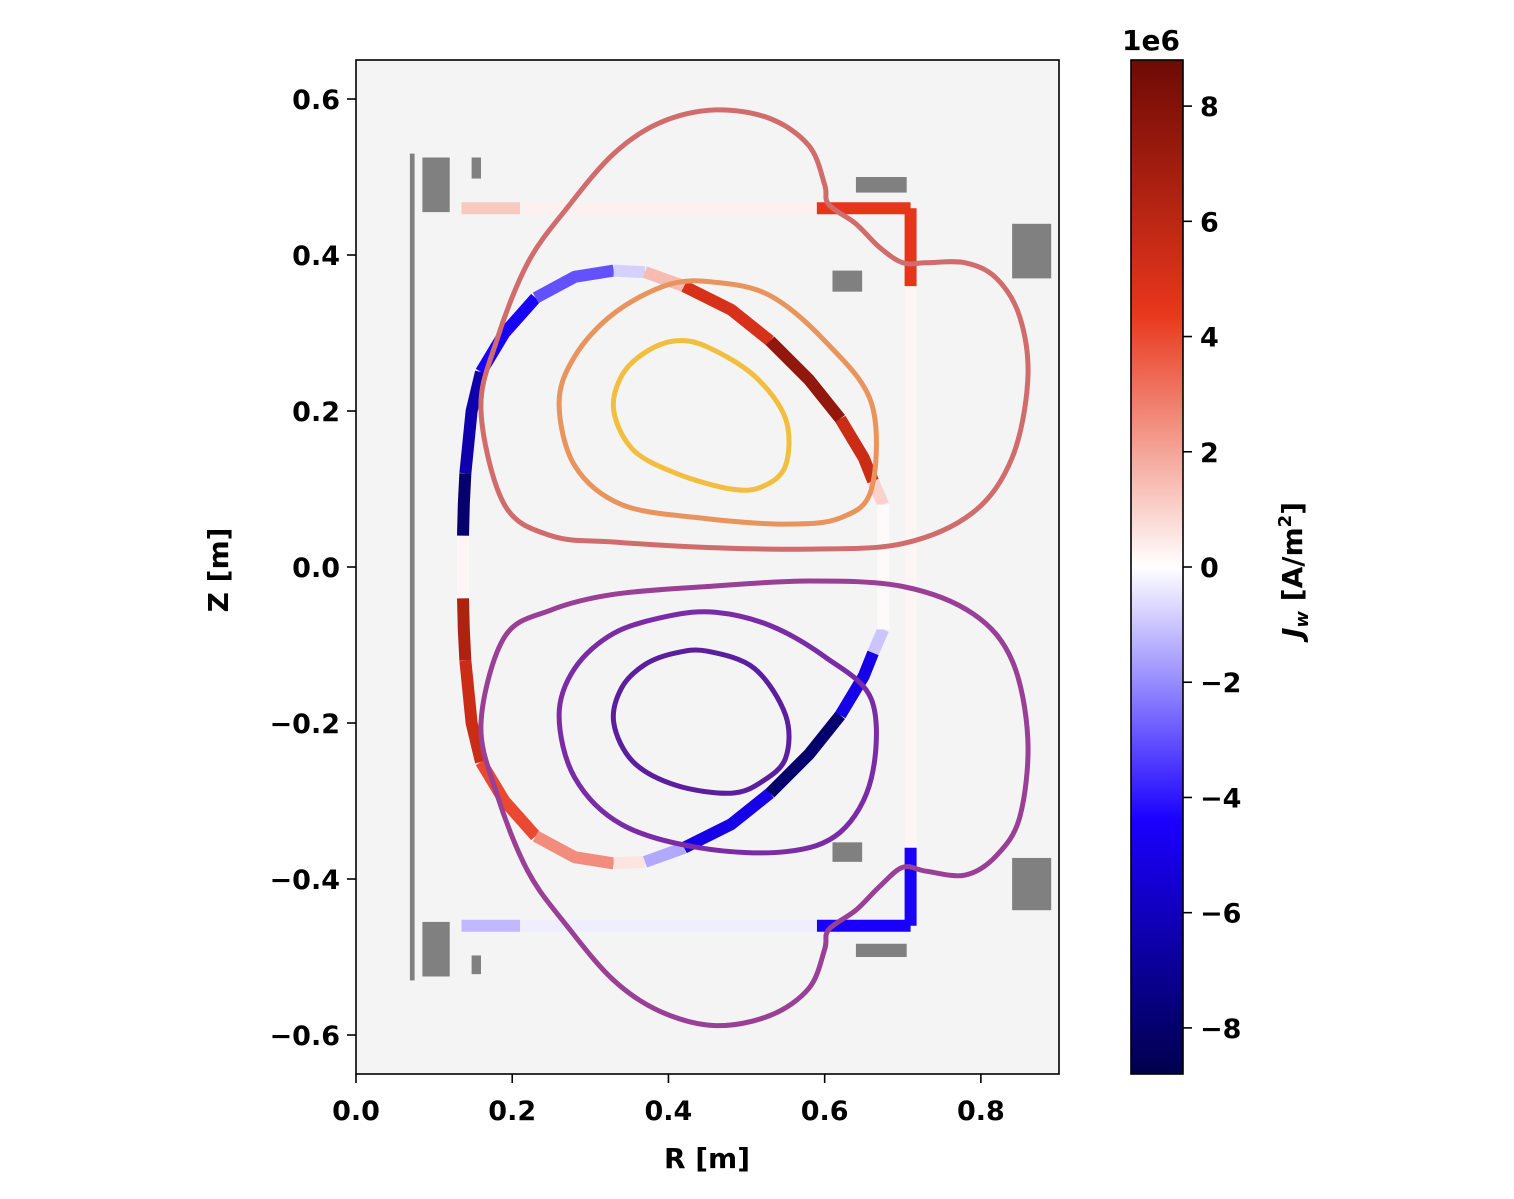 The image size is (1514, 1199). I want to click on y-tick-label: −0.4, so click(305, 880).